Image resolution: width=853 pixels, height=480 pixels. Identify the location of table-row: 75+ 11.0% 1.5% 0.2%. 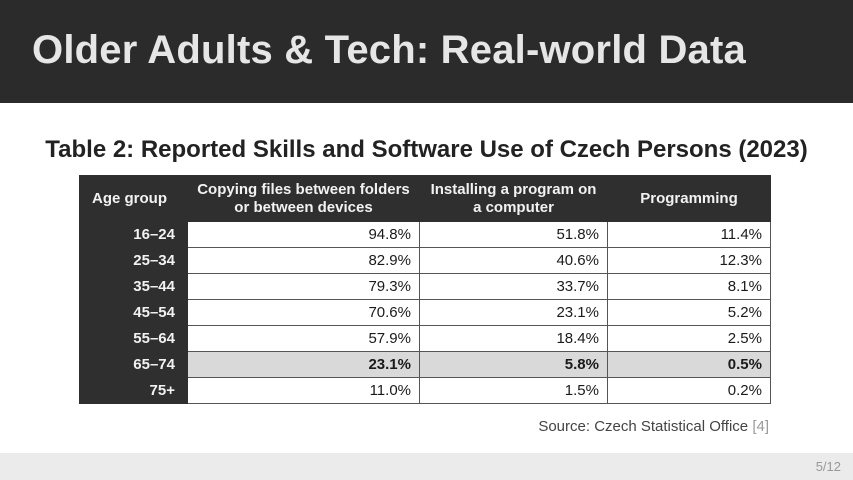
(425, 390).